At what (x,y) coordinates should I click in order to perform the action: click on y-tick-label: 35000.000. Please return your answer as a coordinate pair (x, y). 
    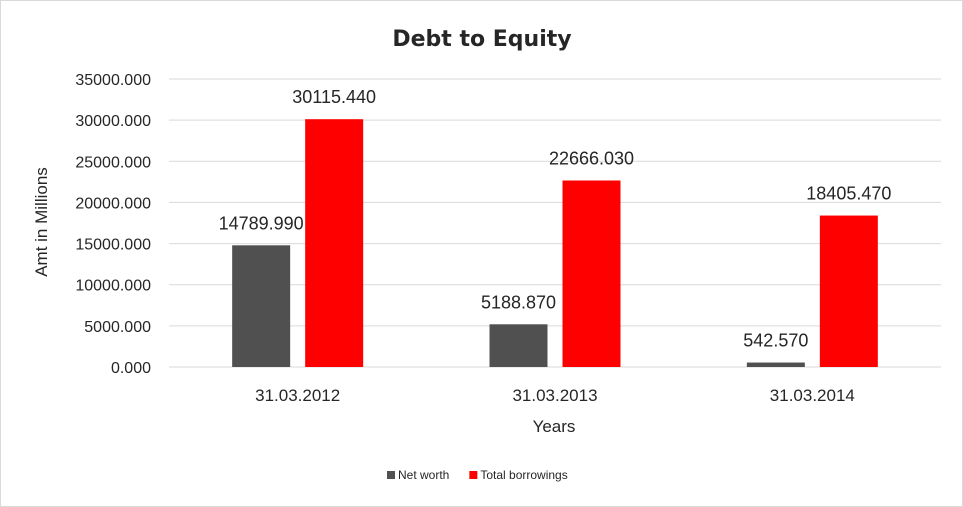
    Looking at the image, I should click on (113, 80).